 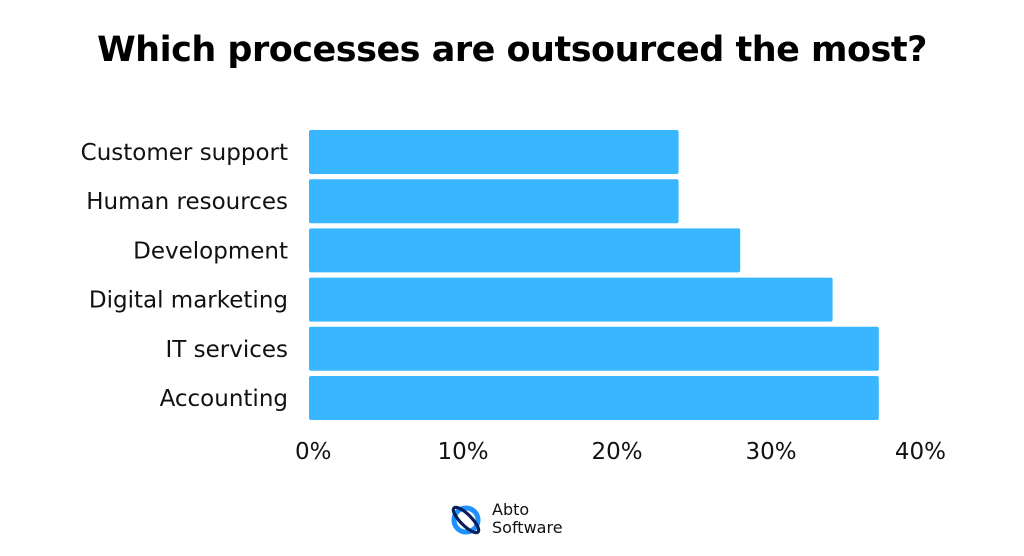 I want to click on bar-it-services, so click(x=594, y=348).